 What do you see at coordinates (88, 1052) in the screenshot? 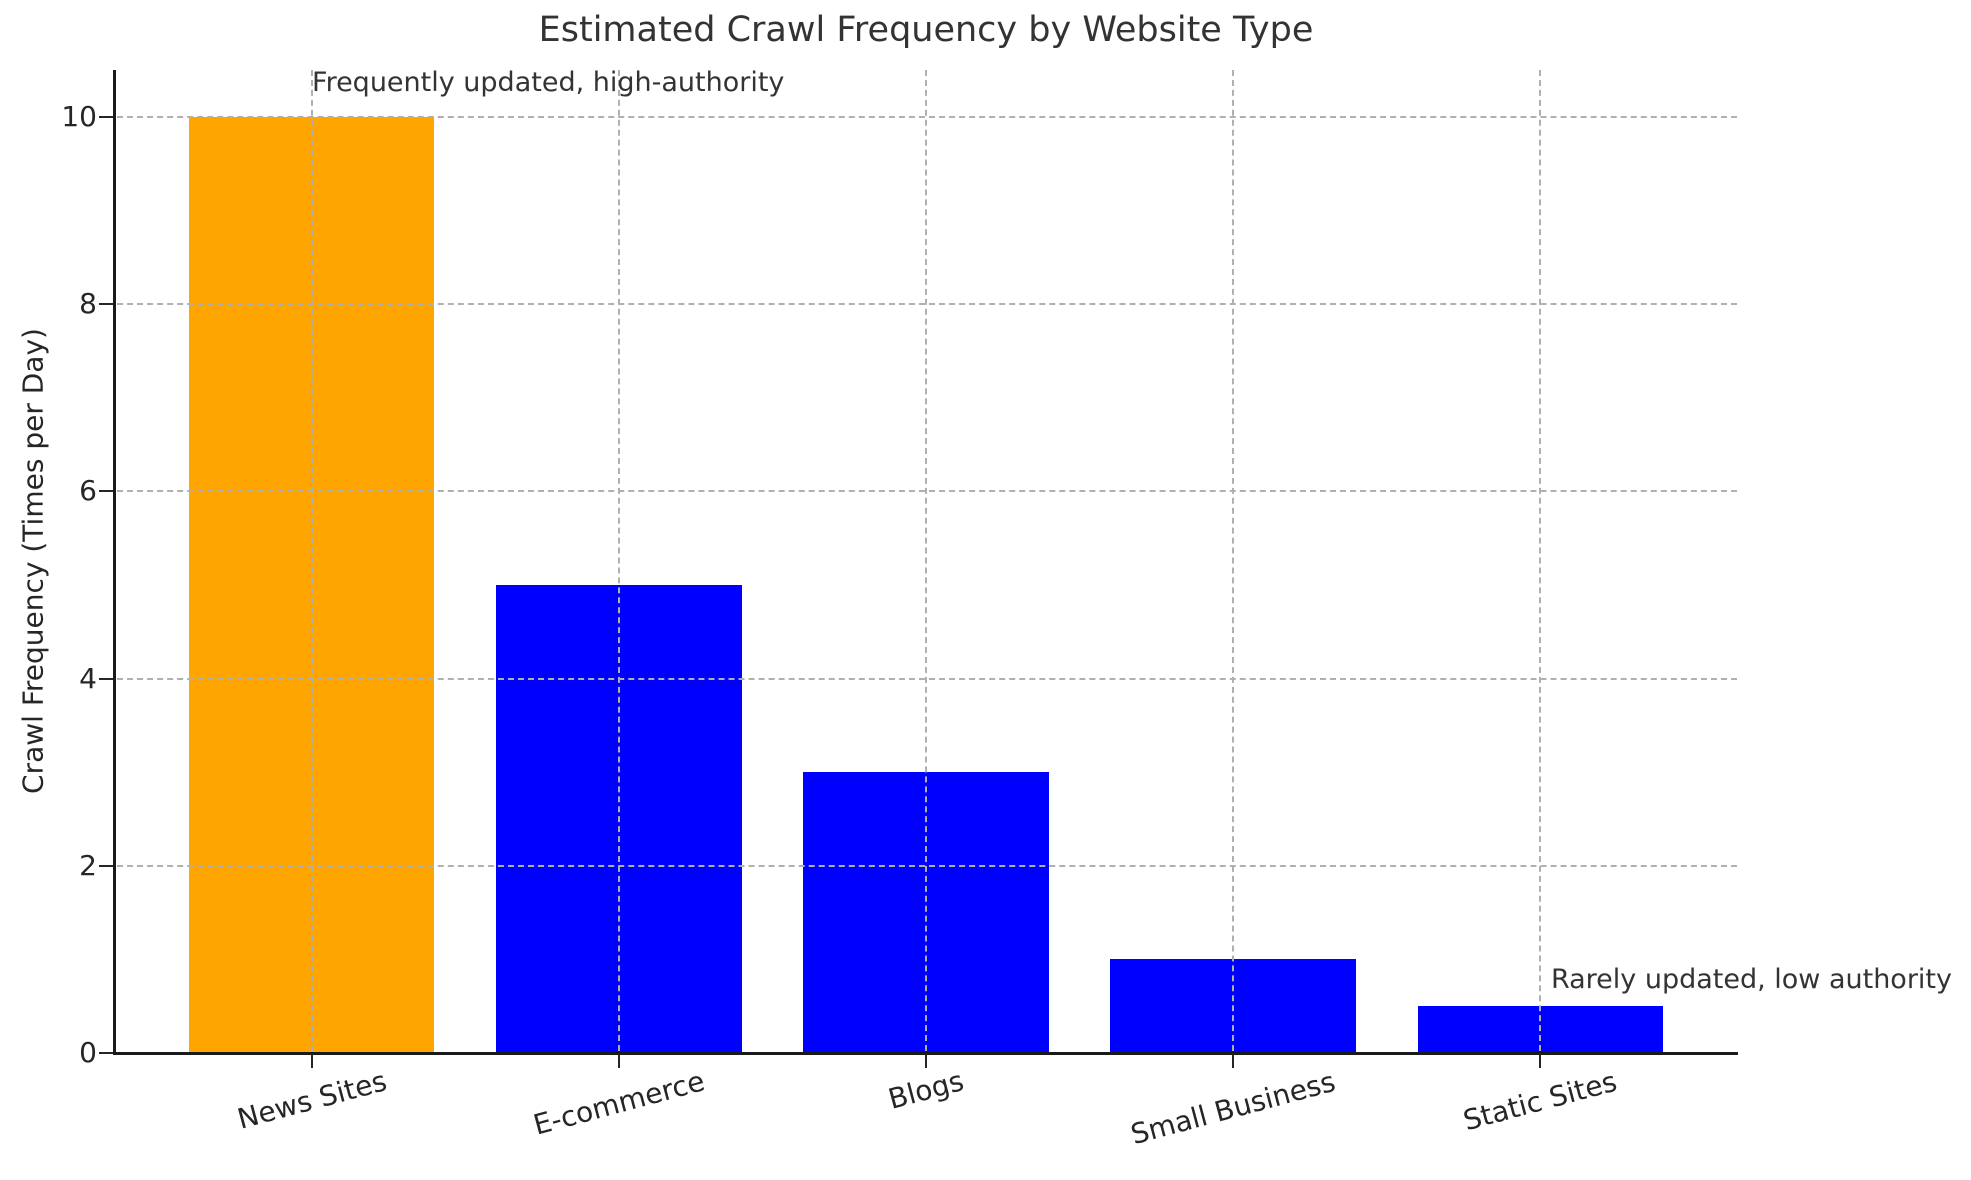
I see `y-tick-label-0: 0` at bounding box center [88, 1052].